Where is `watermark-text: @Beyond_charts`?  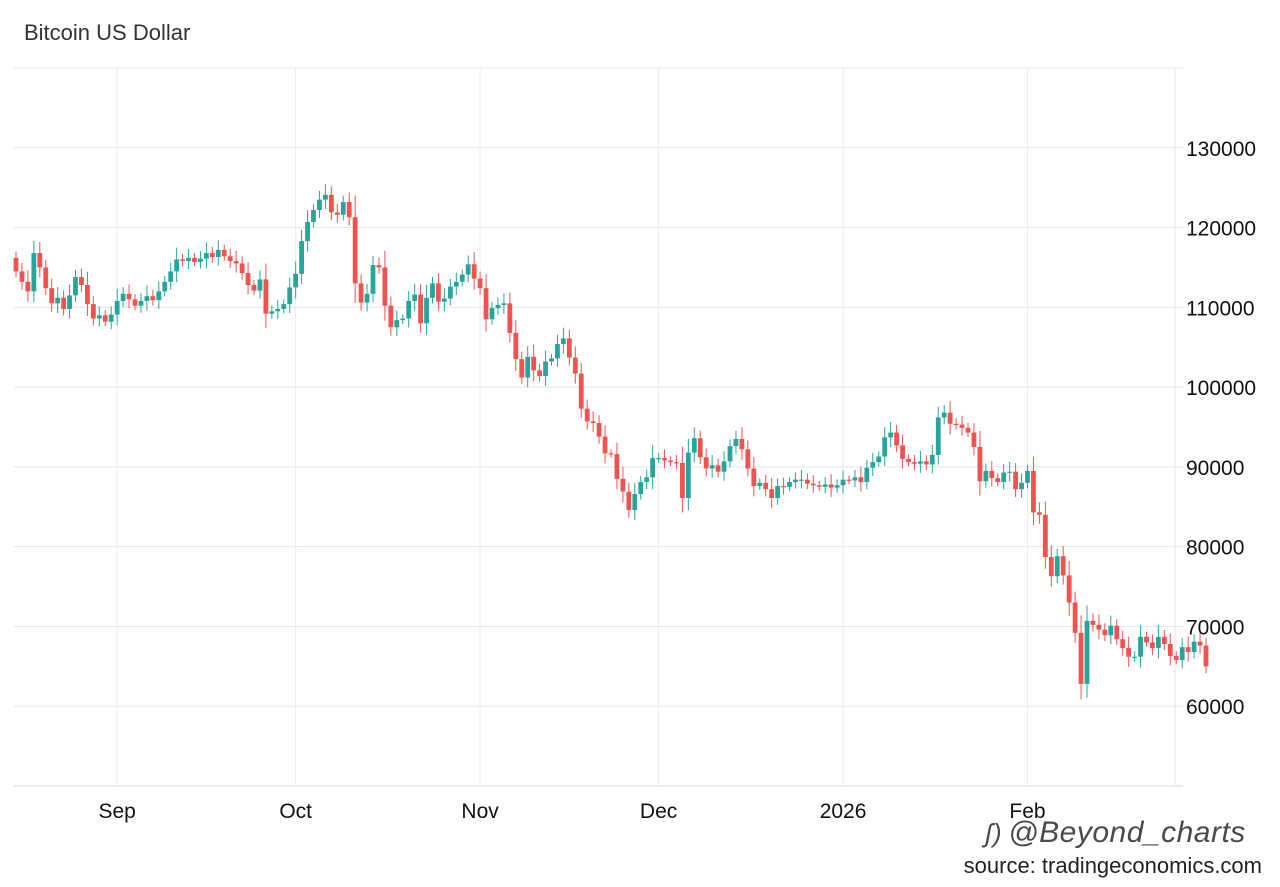
watermark-text: @Beyond_charts is located at coordinates (1127, 832).